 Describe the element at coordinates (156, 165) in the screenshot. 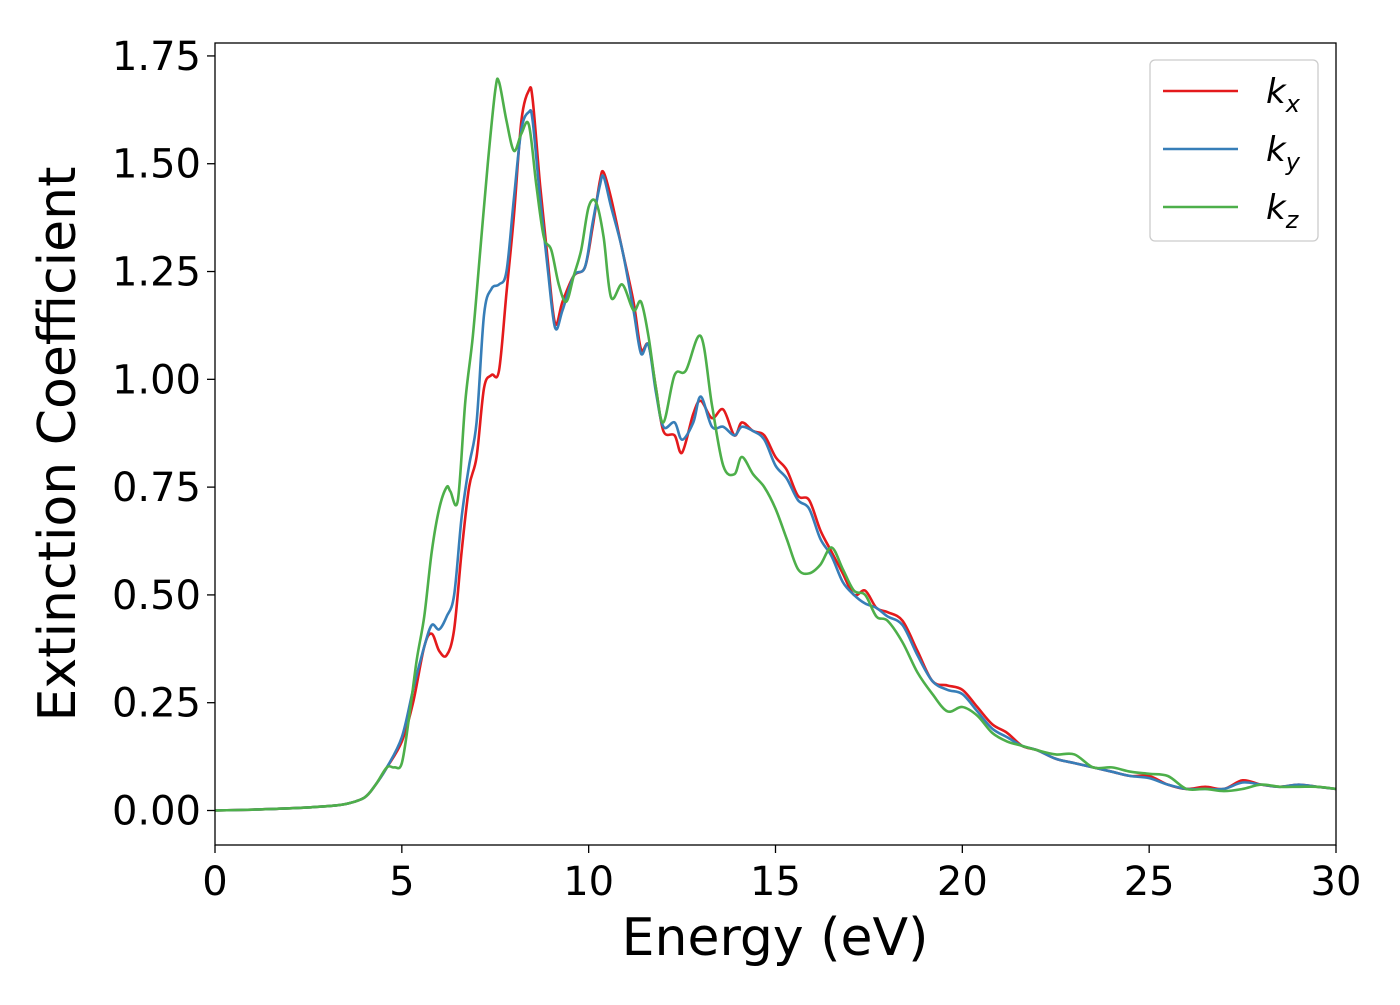

I see `y-tick-label: 1.50` at that location.